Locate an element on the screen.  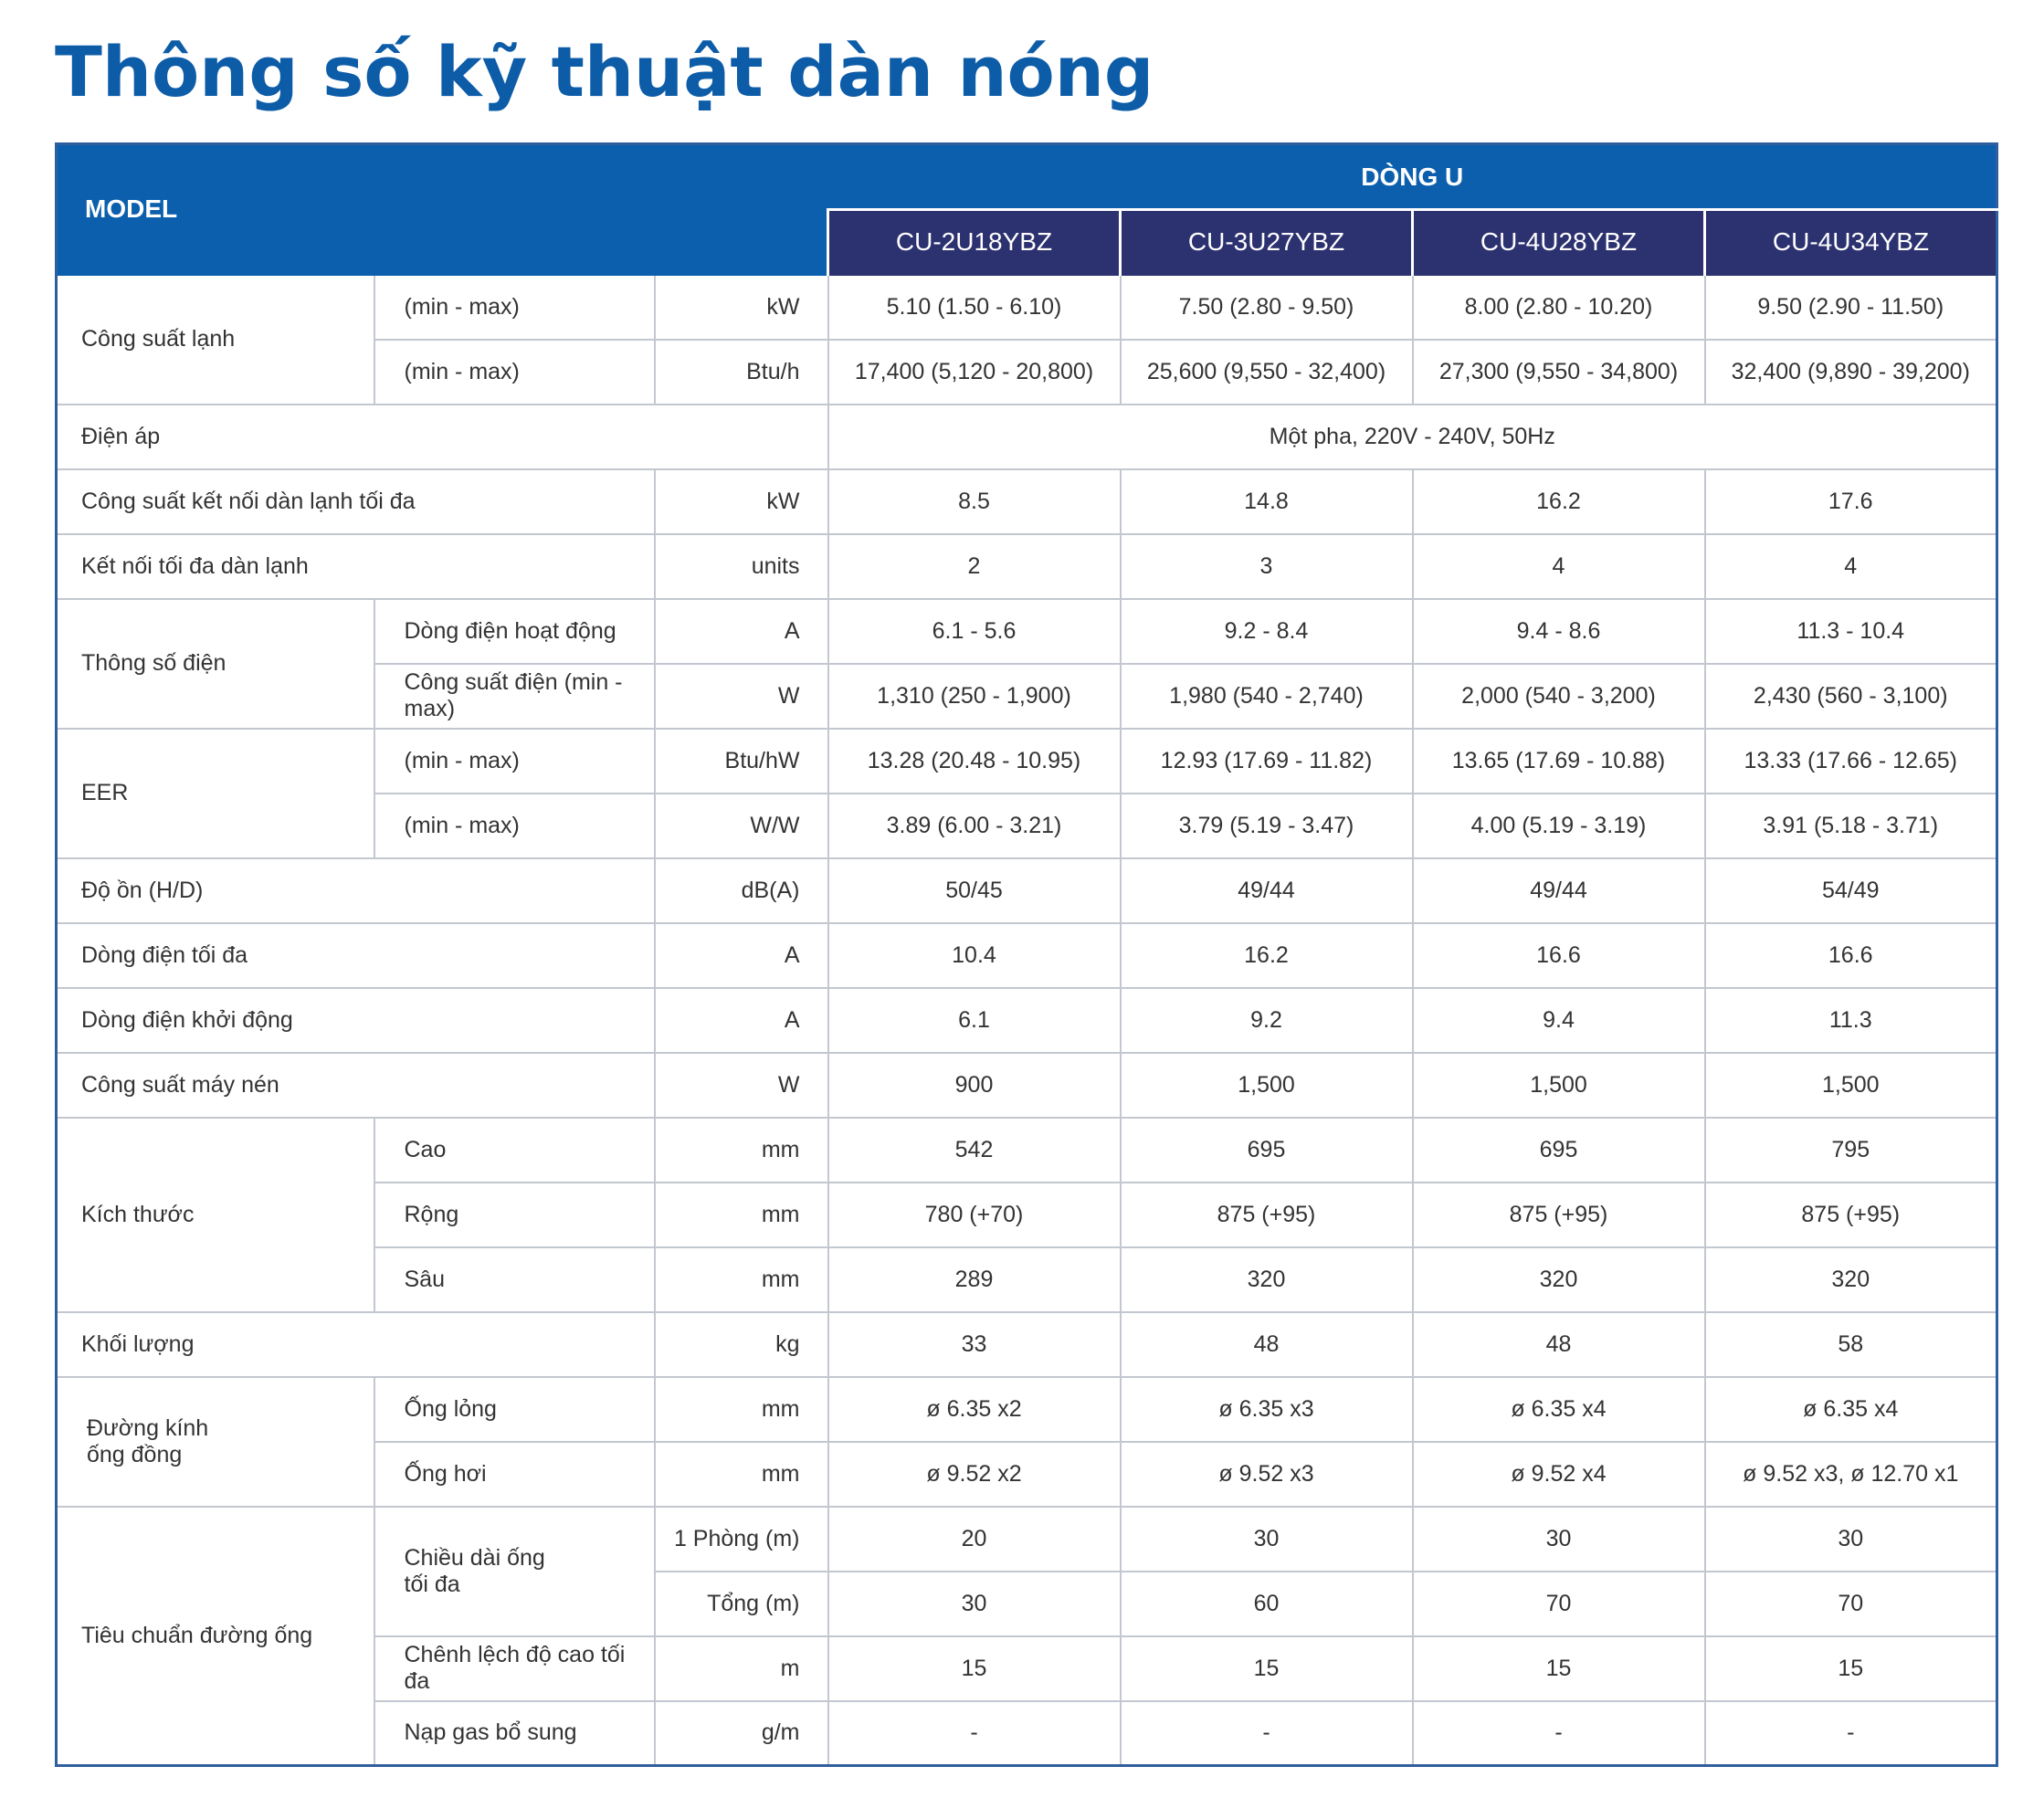
value-cell: 54/49 is located at coordinates (1850, 890).